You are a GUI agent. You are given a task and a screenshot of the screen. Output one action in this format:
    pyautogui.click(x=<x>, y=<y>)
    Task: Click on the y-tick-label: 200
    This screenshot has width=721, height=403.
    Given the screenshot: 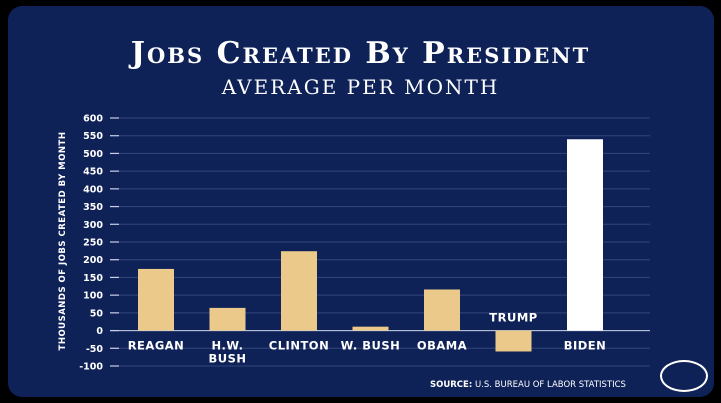 What is the action you would take?
    pyautogui.click(x=93, y=260)
    